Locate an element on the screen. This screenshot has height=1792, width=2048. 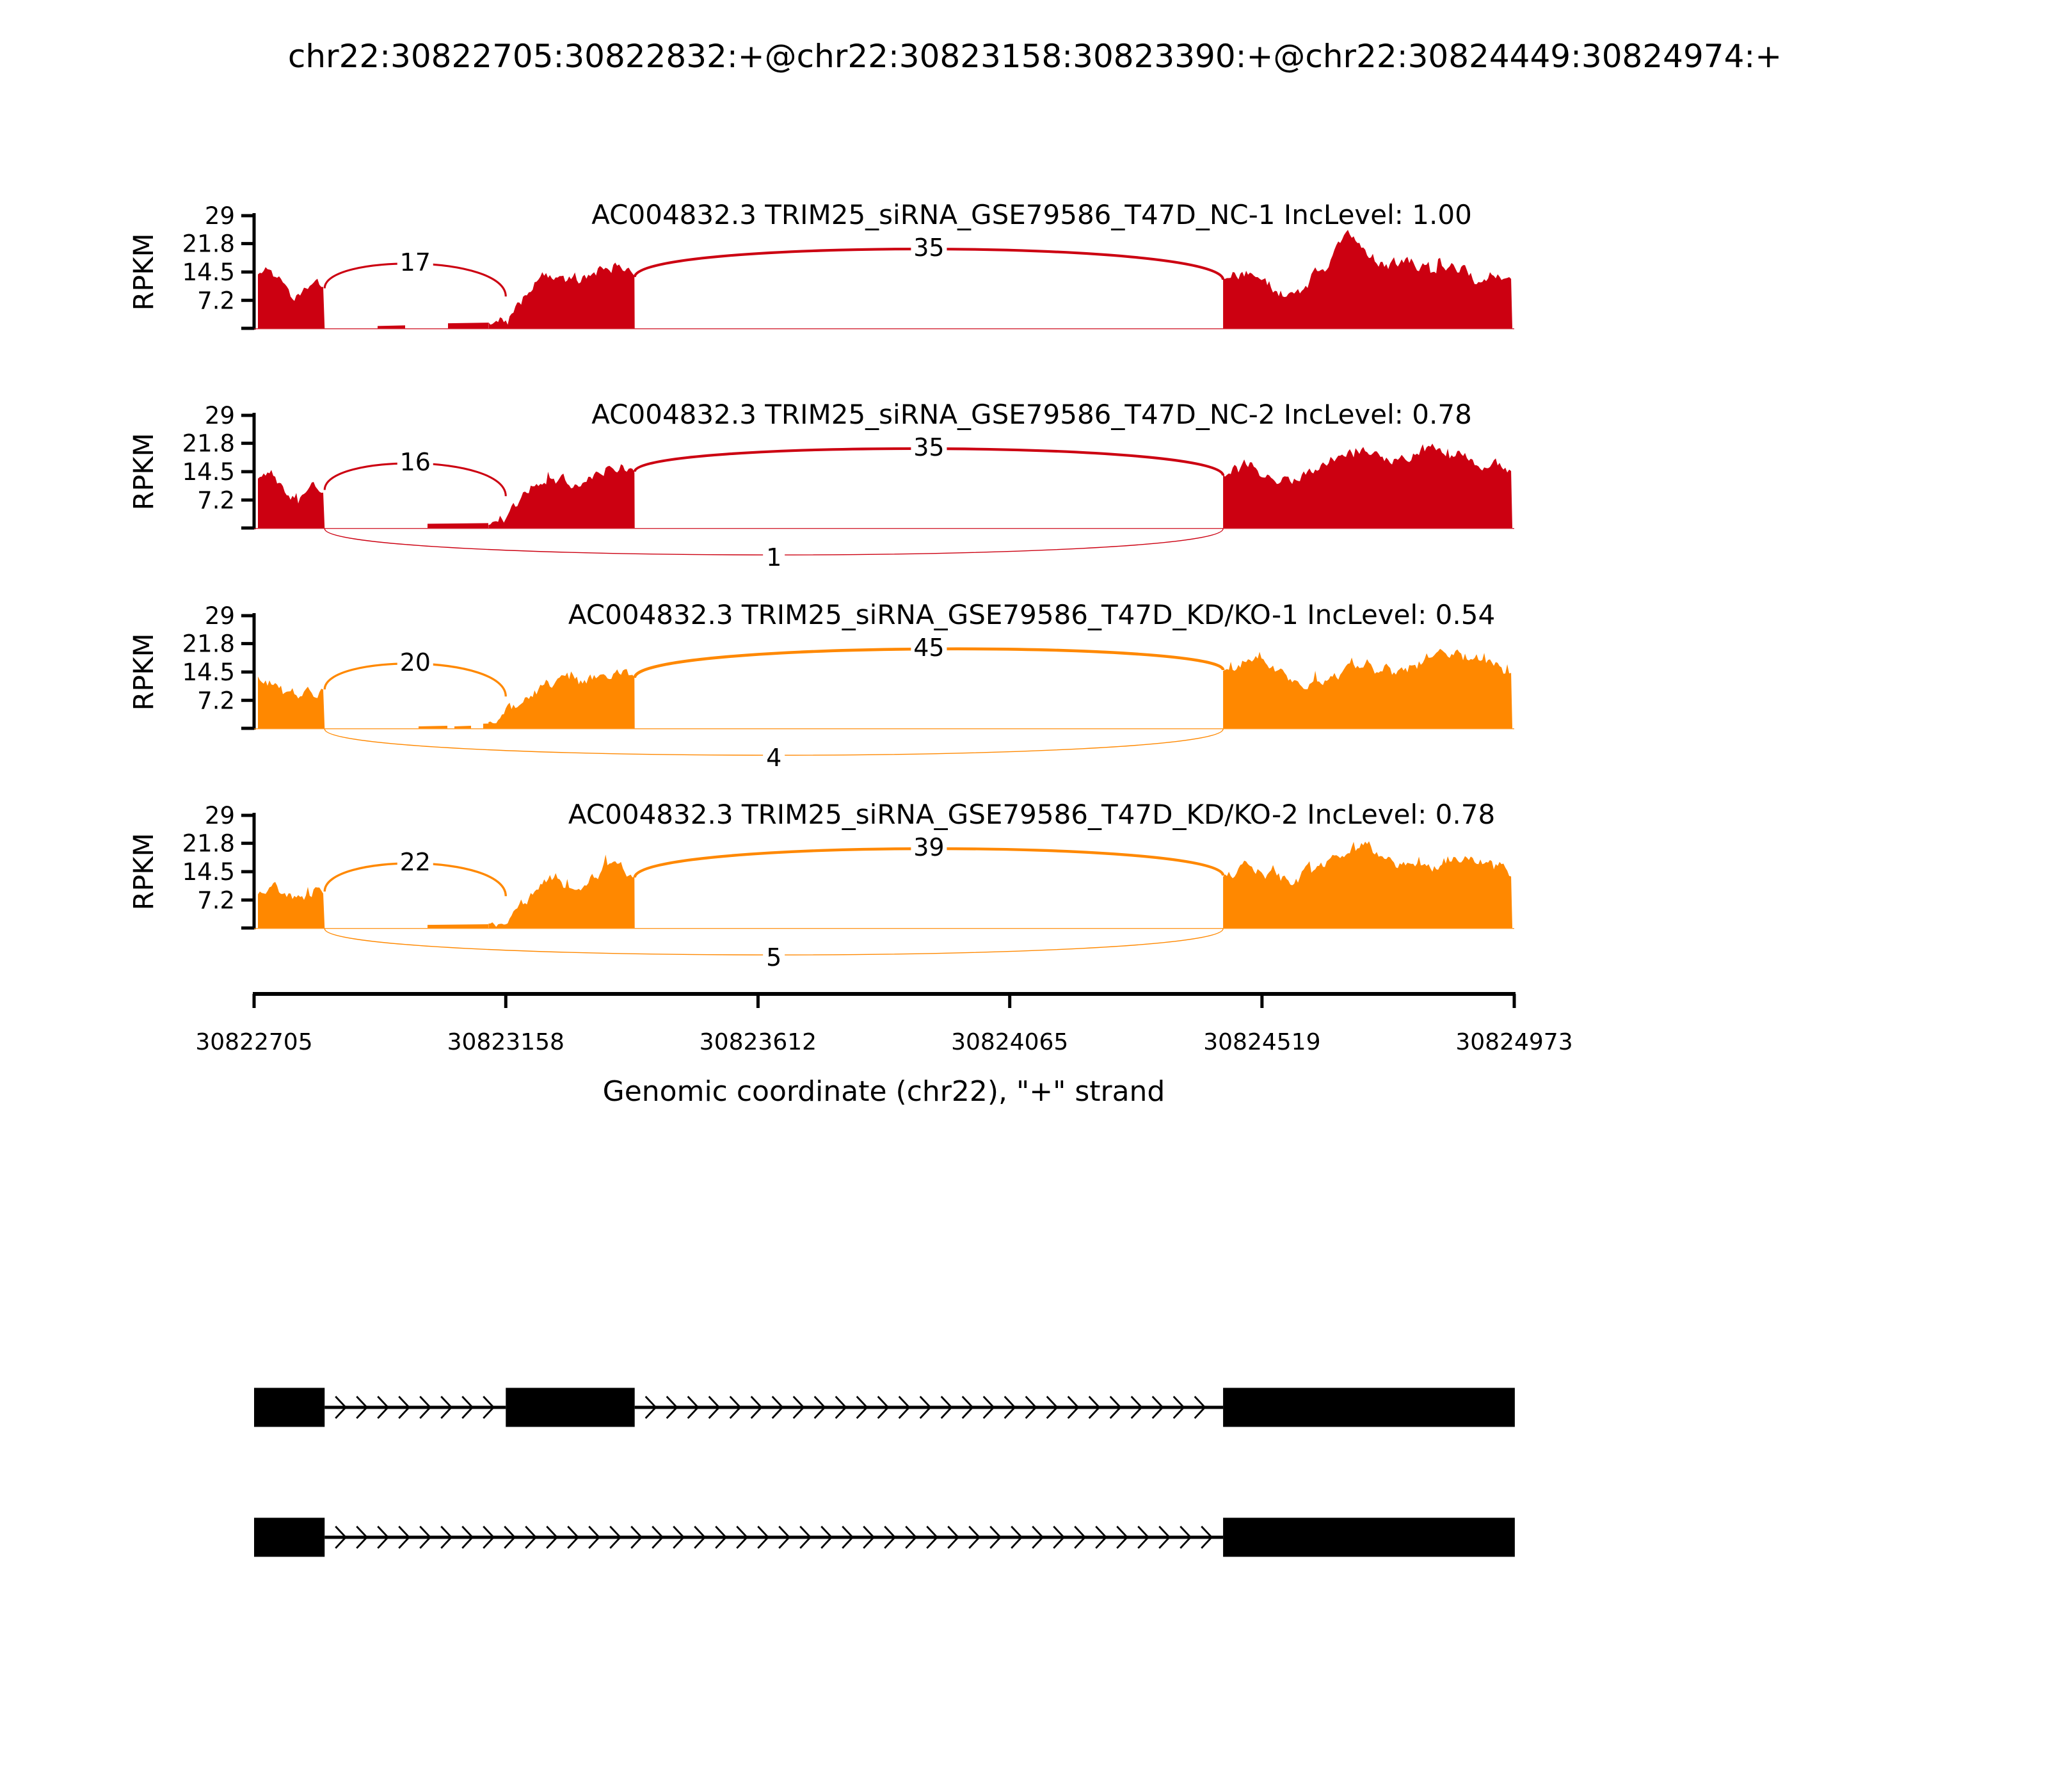
junction-count-label: 17 is located at coordinates (415, 262).